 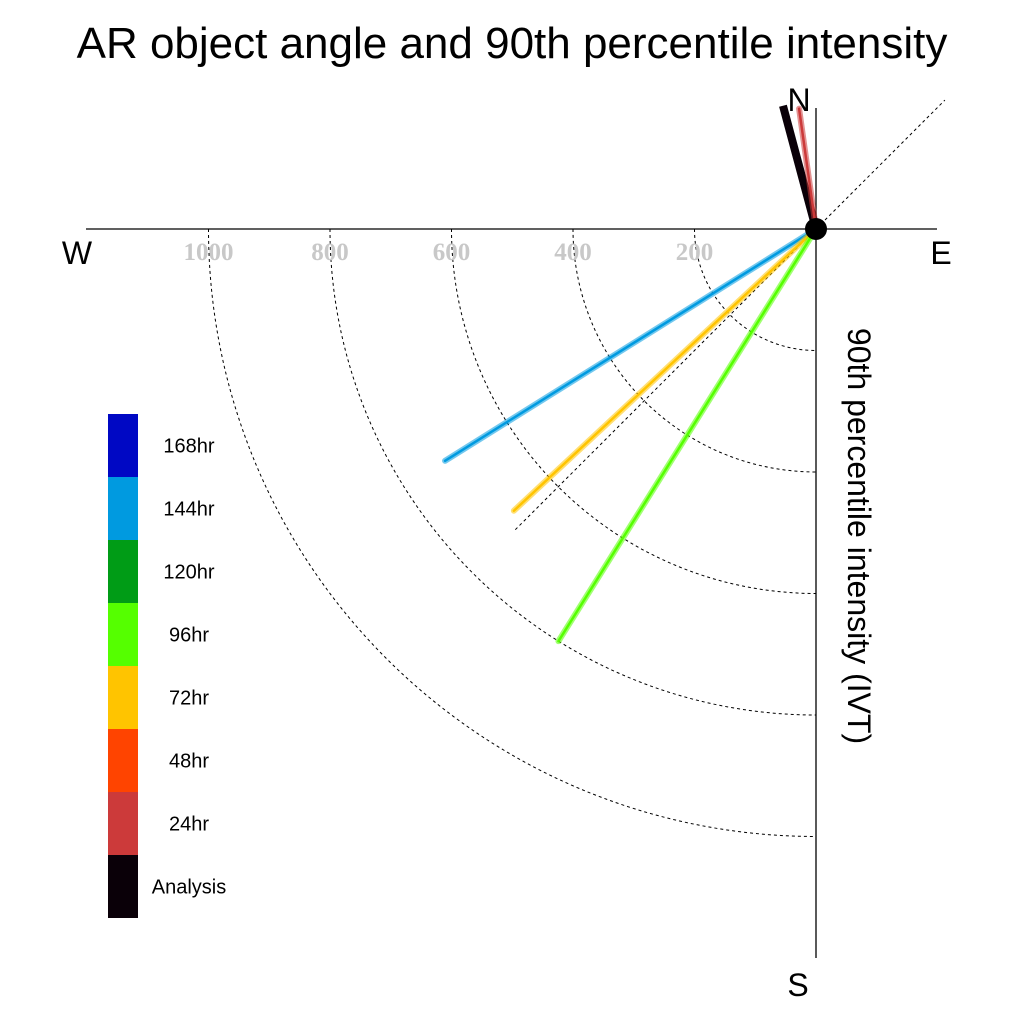 I want to click on legend-swatch-144hr, so click(x=123, y=508).